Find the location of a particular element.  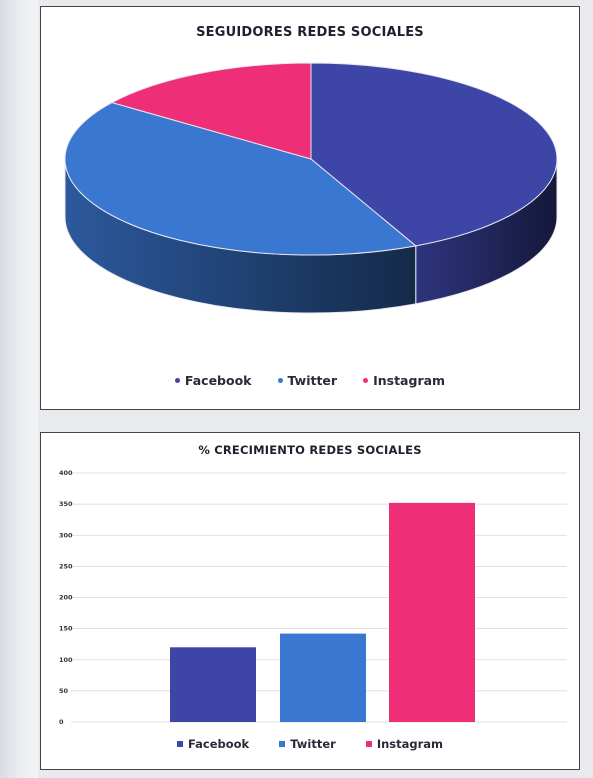

pie-legend-item-instagram: Instagram is located at coordinates (404, 380).